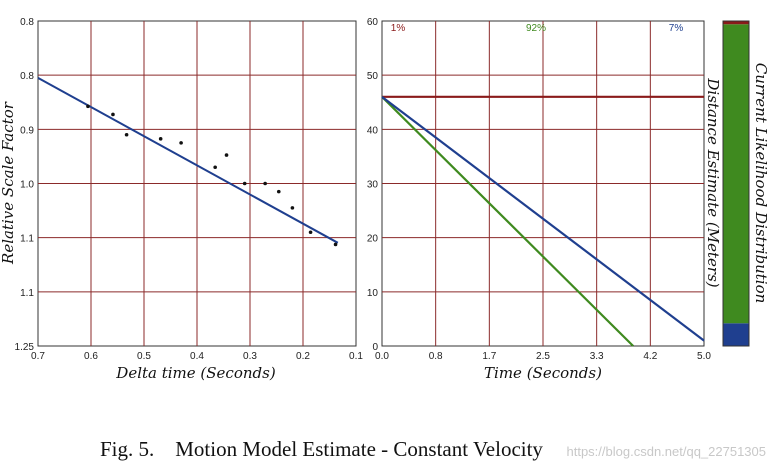 The width and height of the screenshot is (779, 469). Describe the element at coordinates (704, 356) in the screenshot. I see `right-x-tick-6: 5.0` at that location.